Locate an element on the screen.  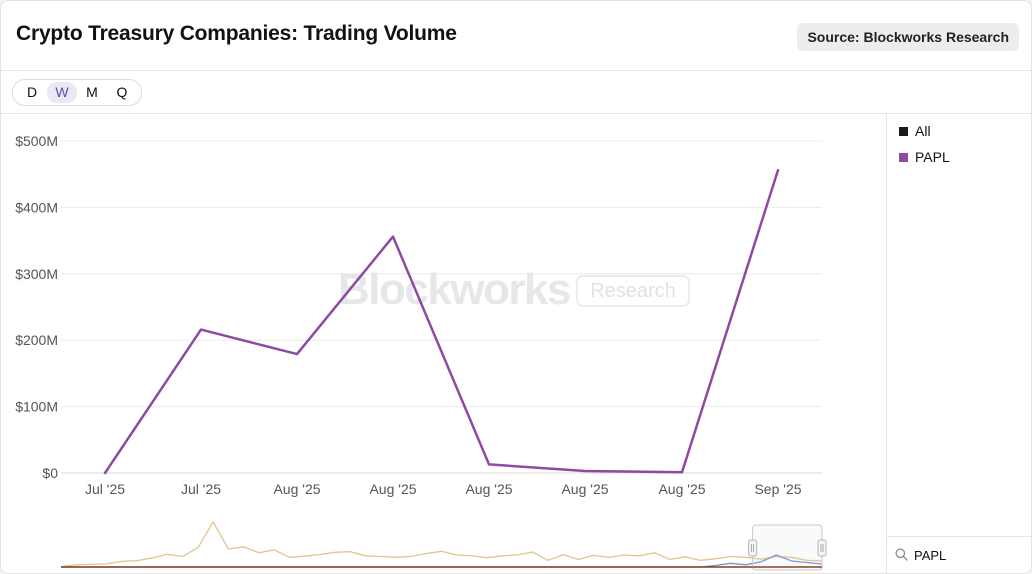
range-button-w: W is located at coordinates (62, 92).